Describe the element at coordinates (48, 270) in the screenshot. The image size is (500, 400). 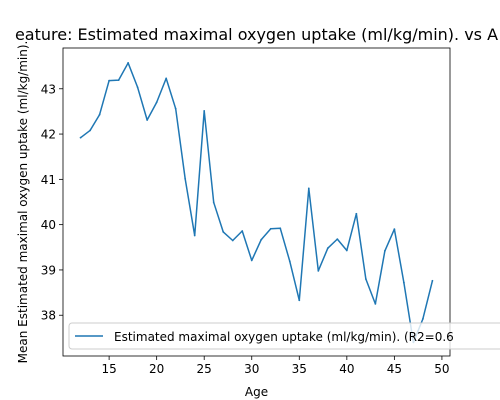
I see `y-tick-label: 39` at that location.